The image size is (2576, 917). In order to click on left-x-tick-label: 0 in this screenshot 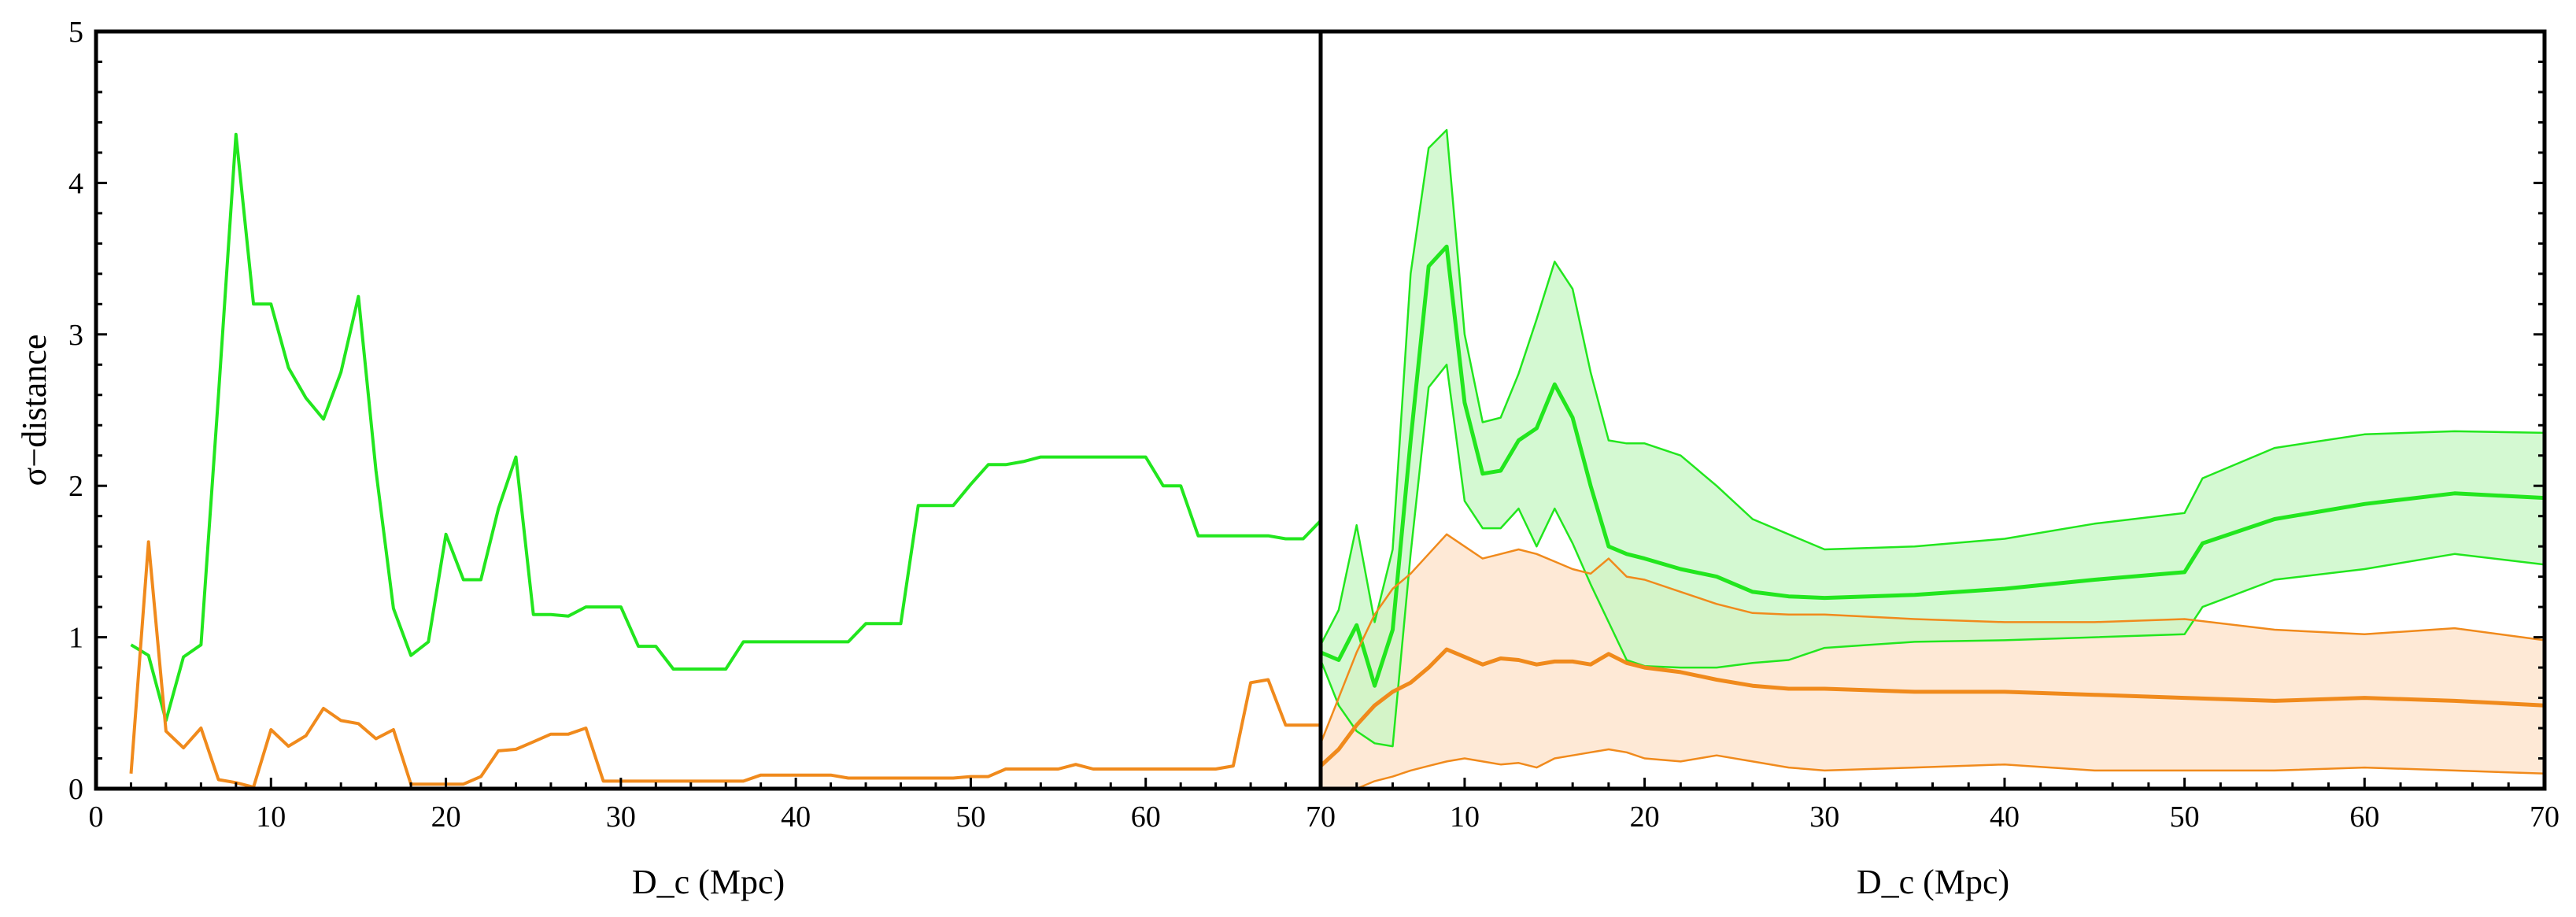, I will do `click(96, 817)`.